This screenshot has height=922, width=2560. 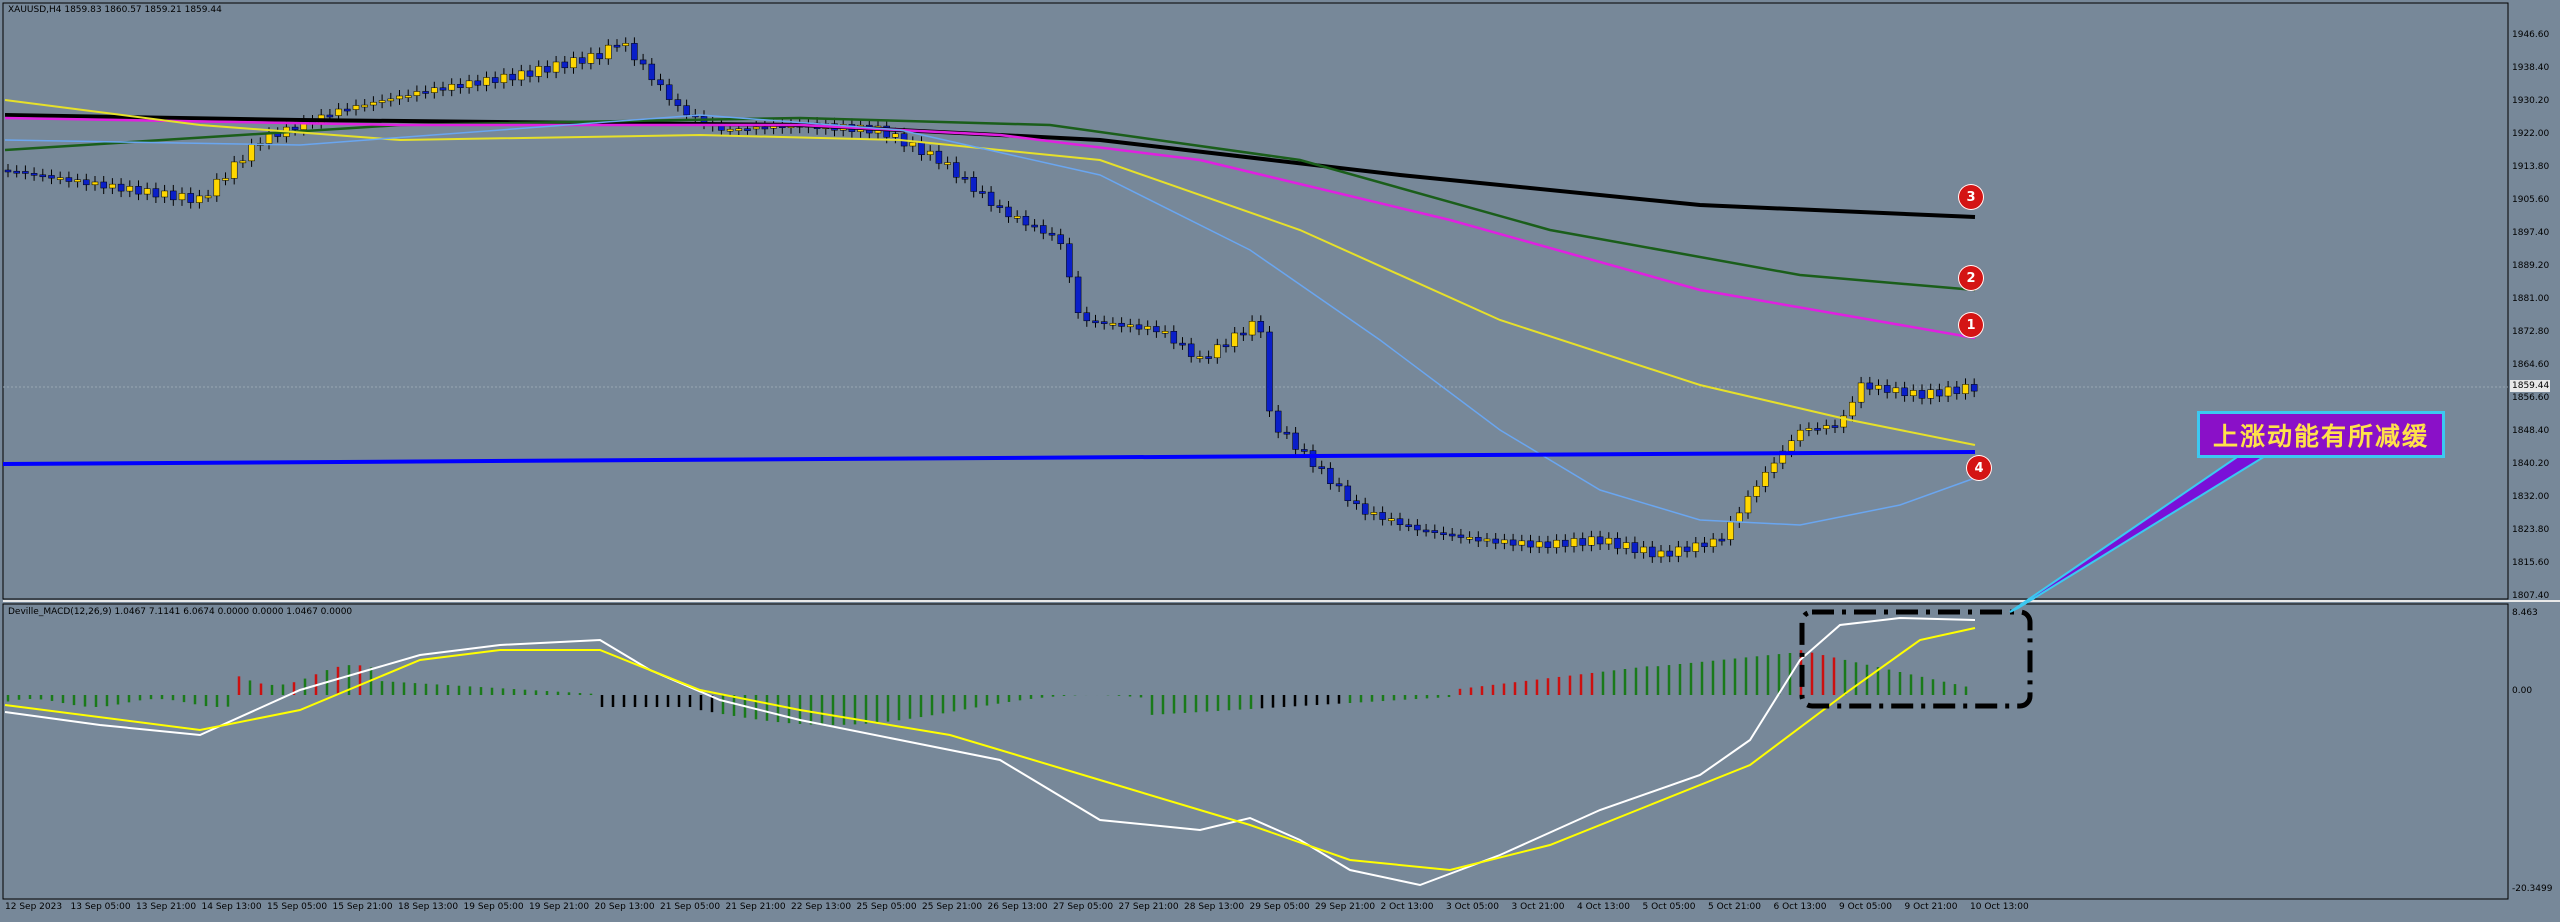 I want to click on support-line, so click(x=989, y=458).